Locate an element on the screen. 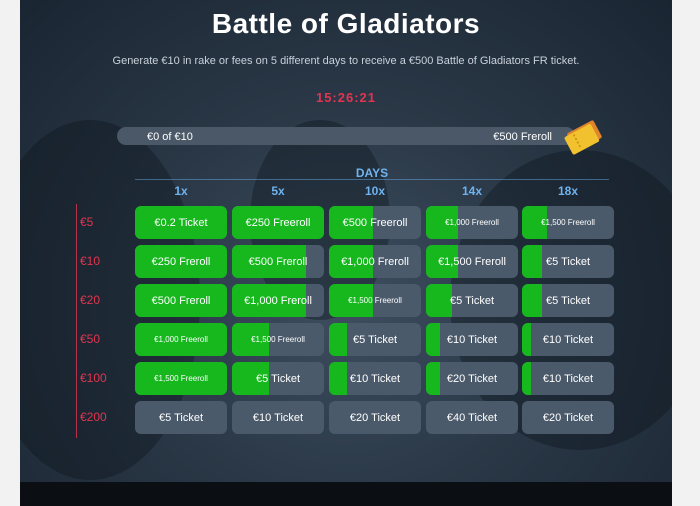 Image resolution: width=700 pixels, height=506 pixels. reward-cell: €250 Freeroll is located at coordinates (278, 222).